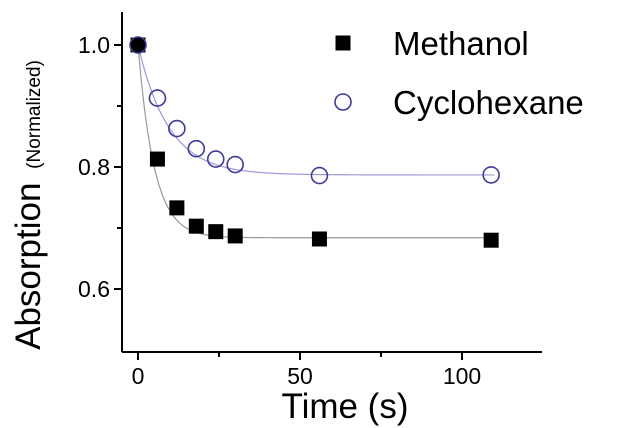 This screenshot has height=428, width=622. What do you see at coordinates (94, 45) in the screenshot?
I see `y-tick-label: 1.0` at bounding box center [94, 45].